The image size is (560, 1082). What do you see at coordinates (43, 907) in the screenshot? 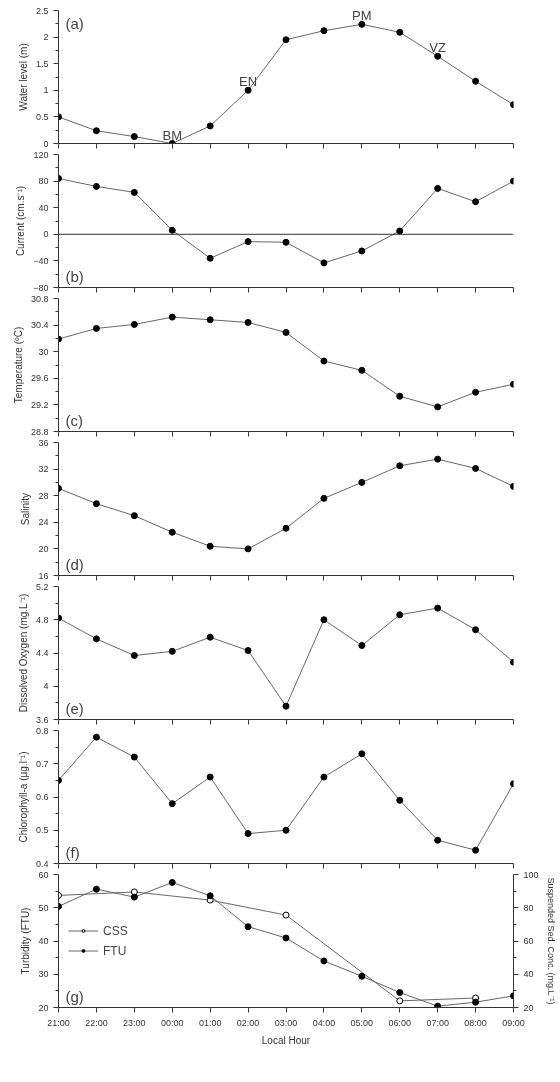
I see `y-tick-label: 50` at bounding box center [43, 907].